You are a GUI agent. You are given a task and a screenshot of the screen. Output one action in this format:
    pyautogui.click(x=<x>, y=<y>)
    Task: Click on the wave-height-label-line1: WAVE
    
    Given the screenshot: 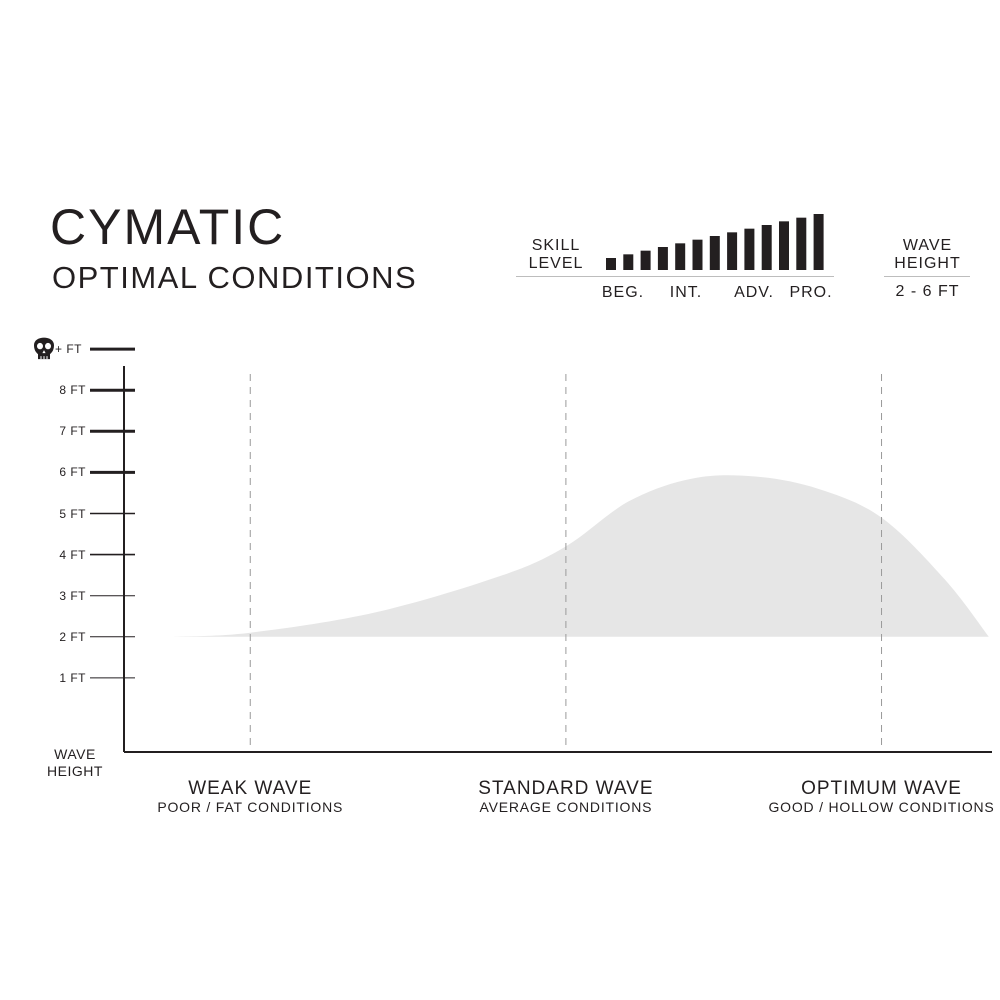 What is the action you would take?
    pyautogui.click(x=927, y=245)
    